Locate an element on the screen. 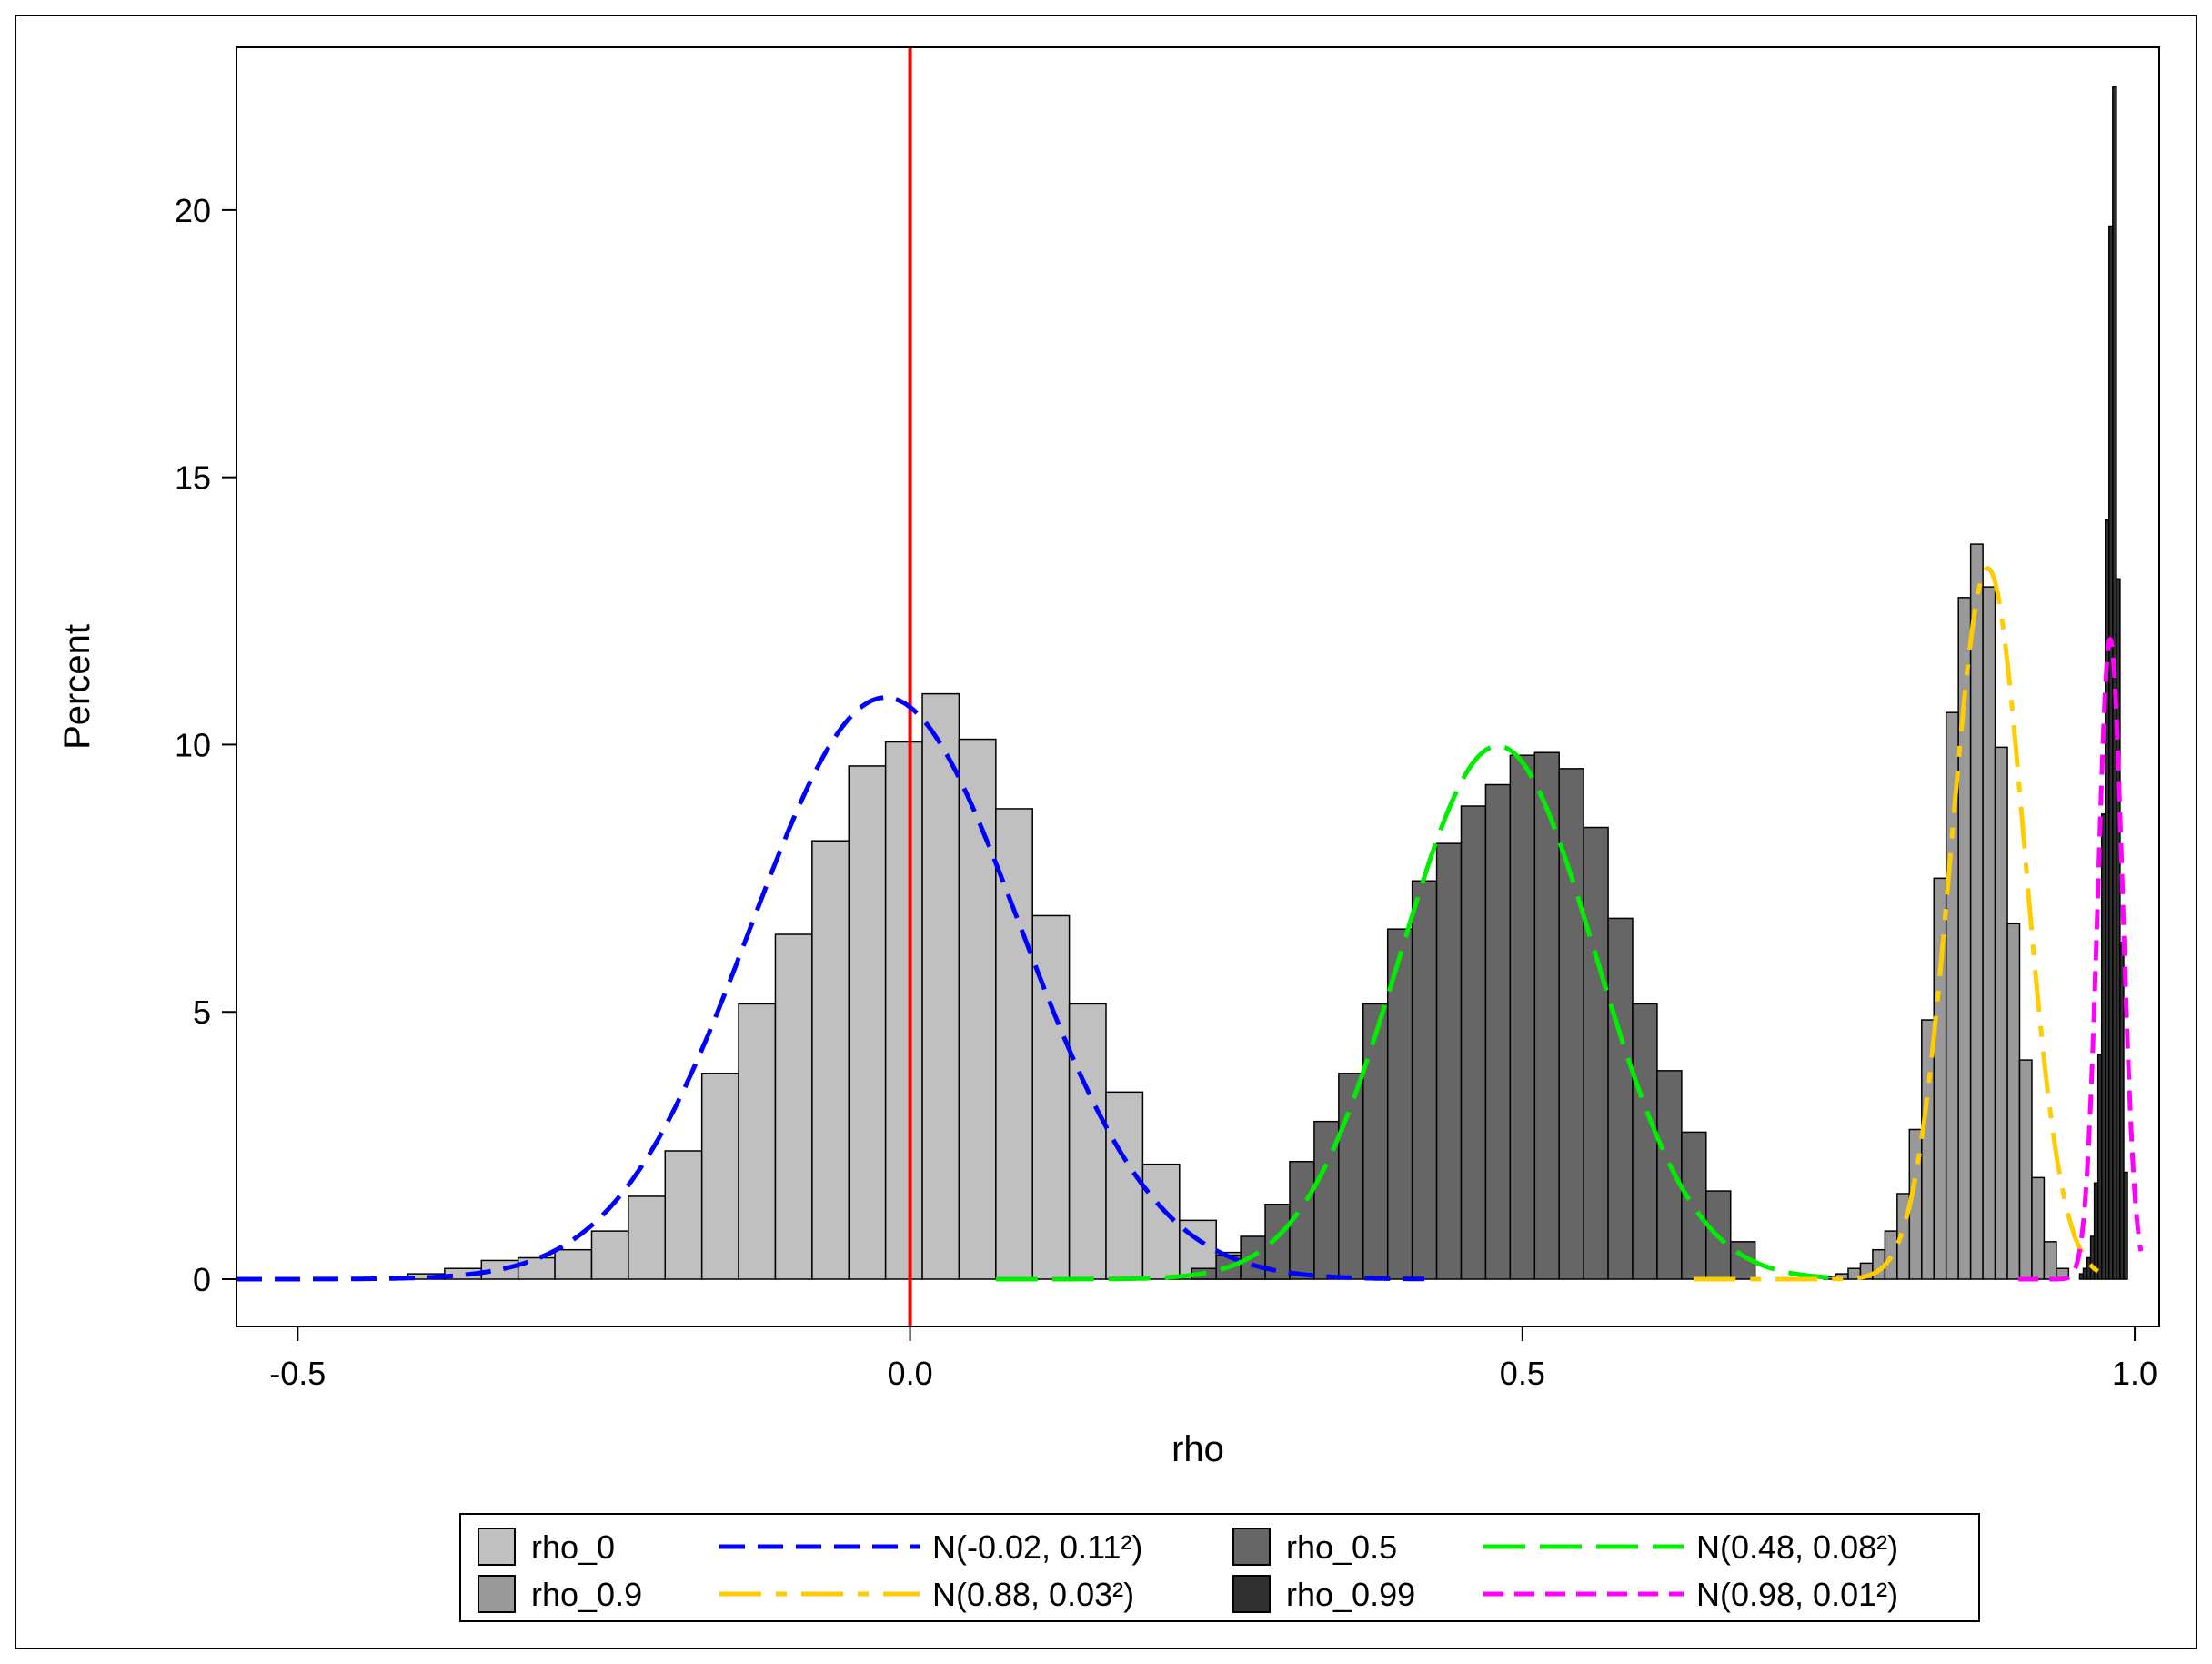 This screenshot has width=2212, height=1664. y-tick-label: 10 is located at coordinates (193, 744).